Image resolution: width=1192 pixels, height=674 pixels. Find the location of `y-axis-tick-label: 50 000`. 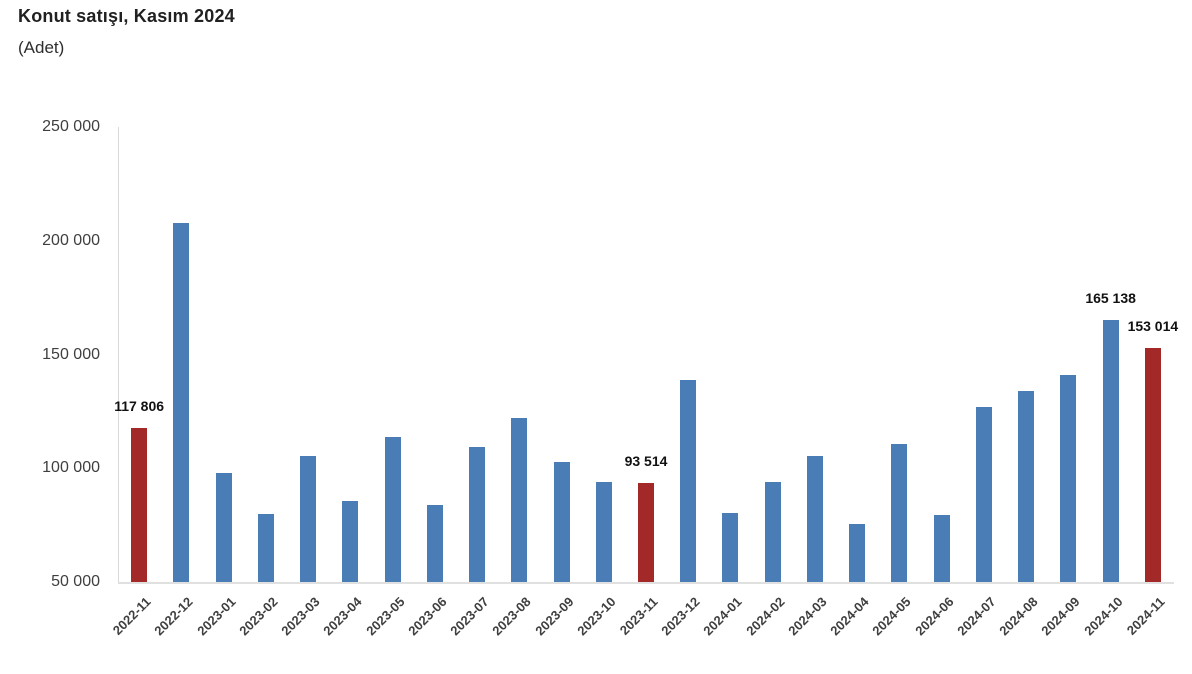

y-axis-tick-label: 50 000 is located at coordinates (75, 581).